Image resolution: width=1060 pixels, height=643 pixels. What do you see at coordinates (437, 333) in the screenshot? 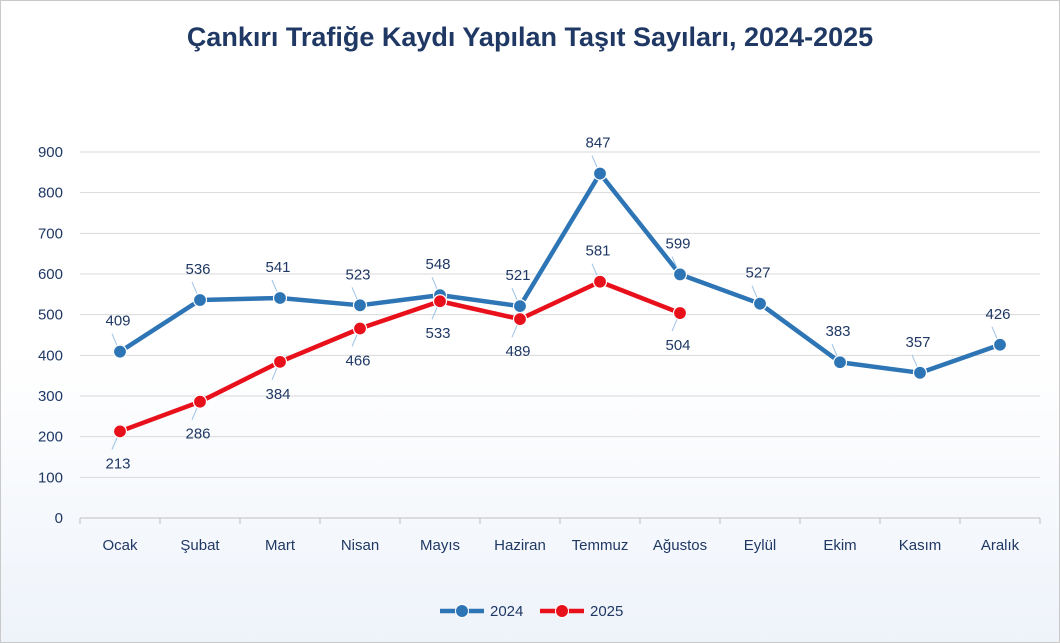
I see `data-label: 533` at bounding box center [437, 333].